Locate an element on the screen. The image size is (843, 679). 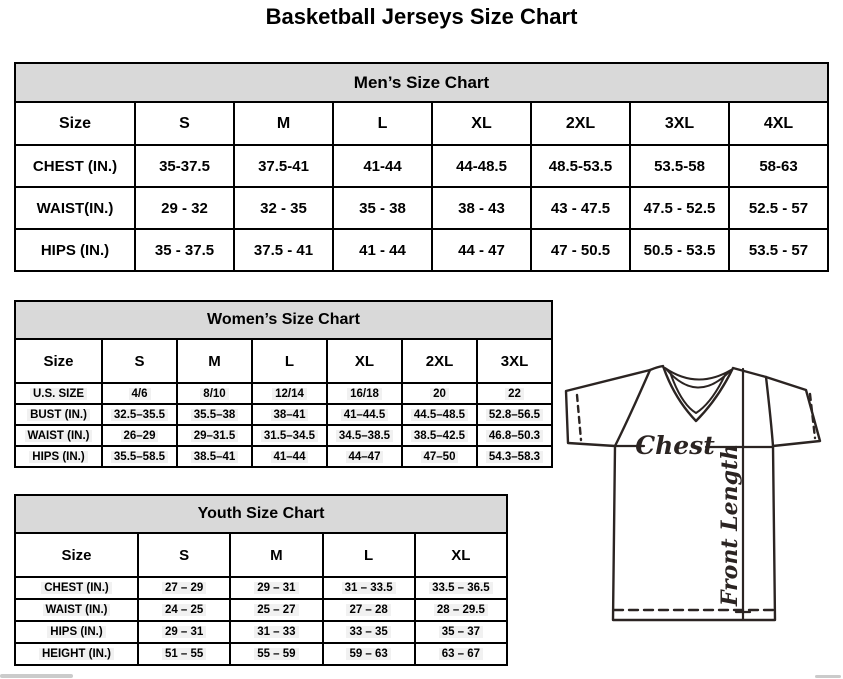
value-cell: 47–50 is located at coordinates (439, 456).